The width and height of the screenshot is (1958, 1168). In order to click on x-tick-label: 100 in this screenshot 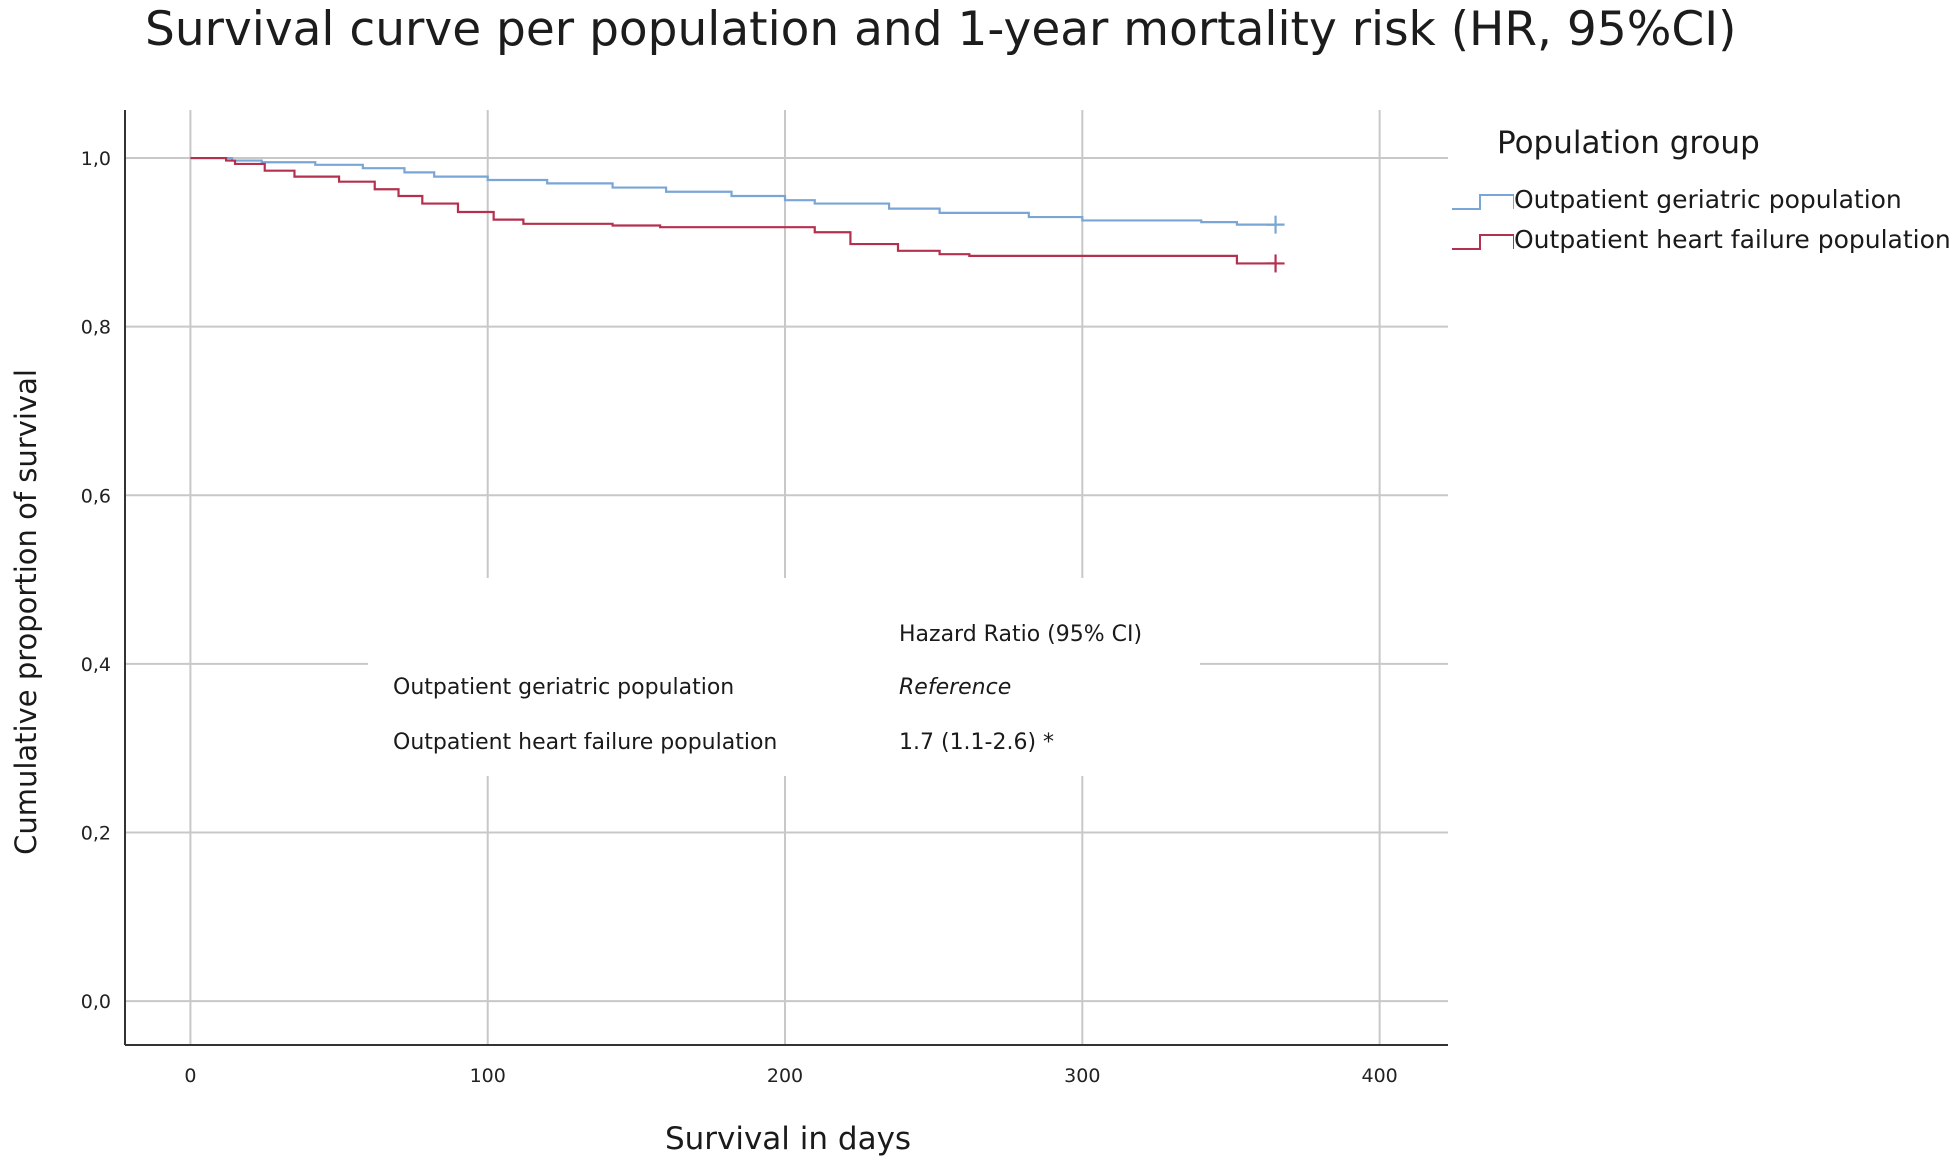, I will do `click(488, 1076)`.